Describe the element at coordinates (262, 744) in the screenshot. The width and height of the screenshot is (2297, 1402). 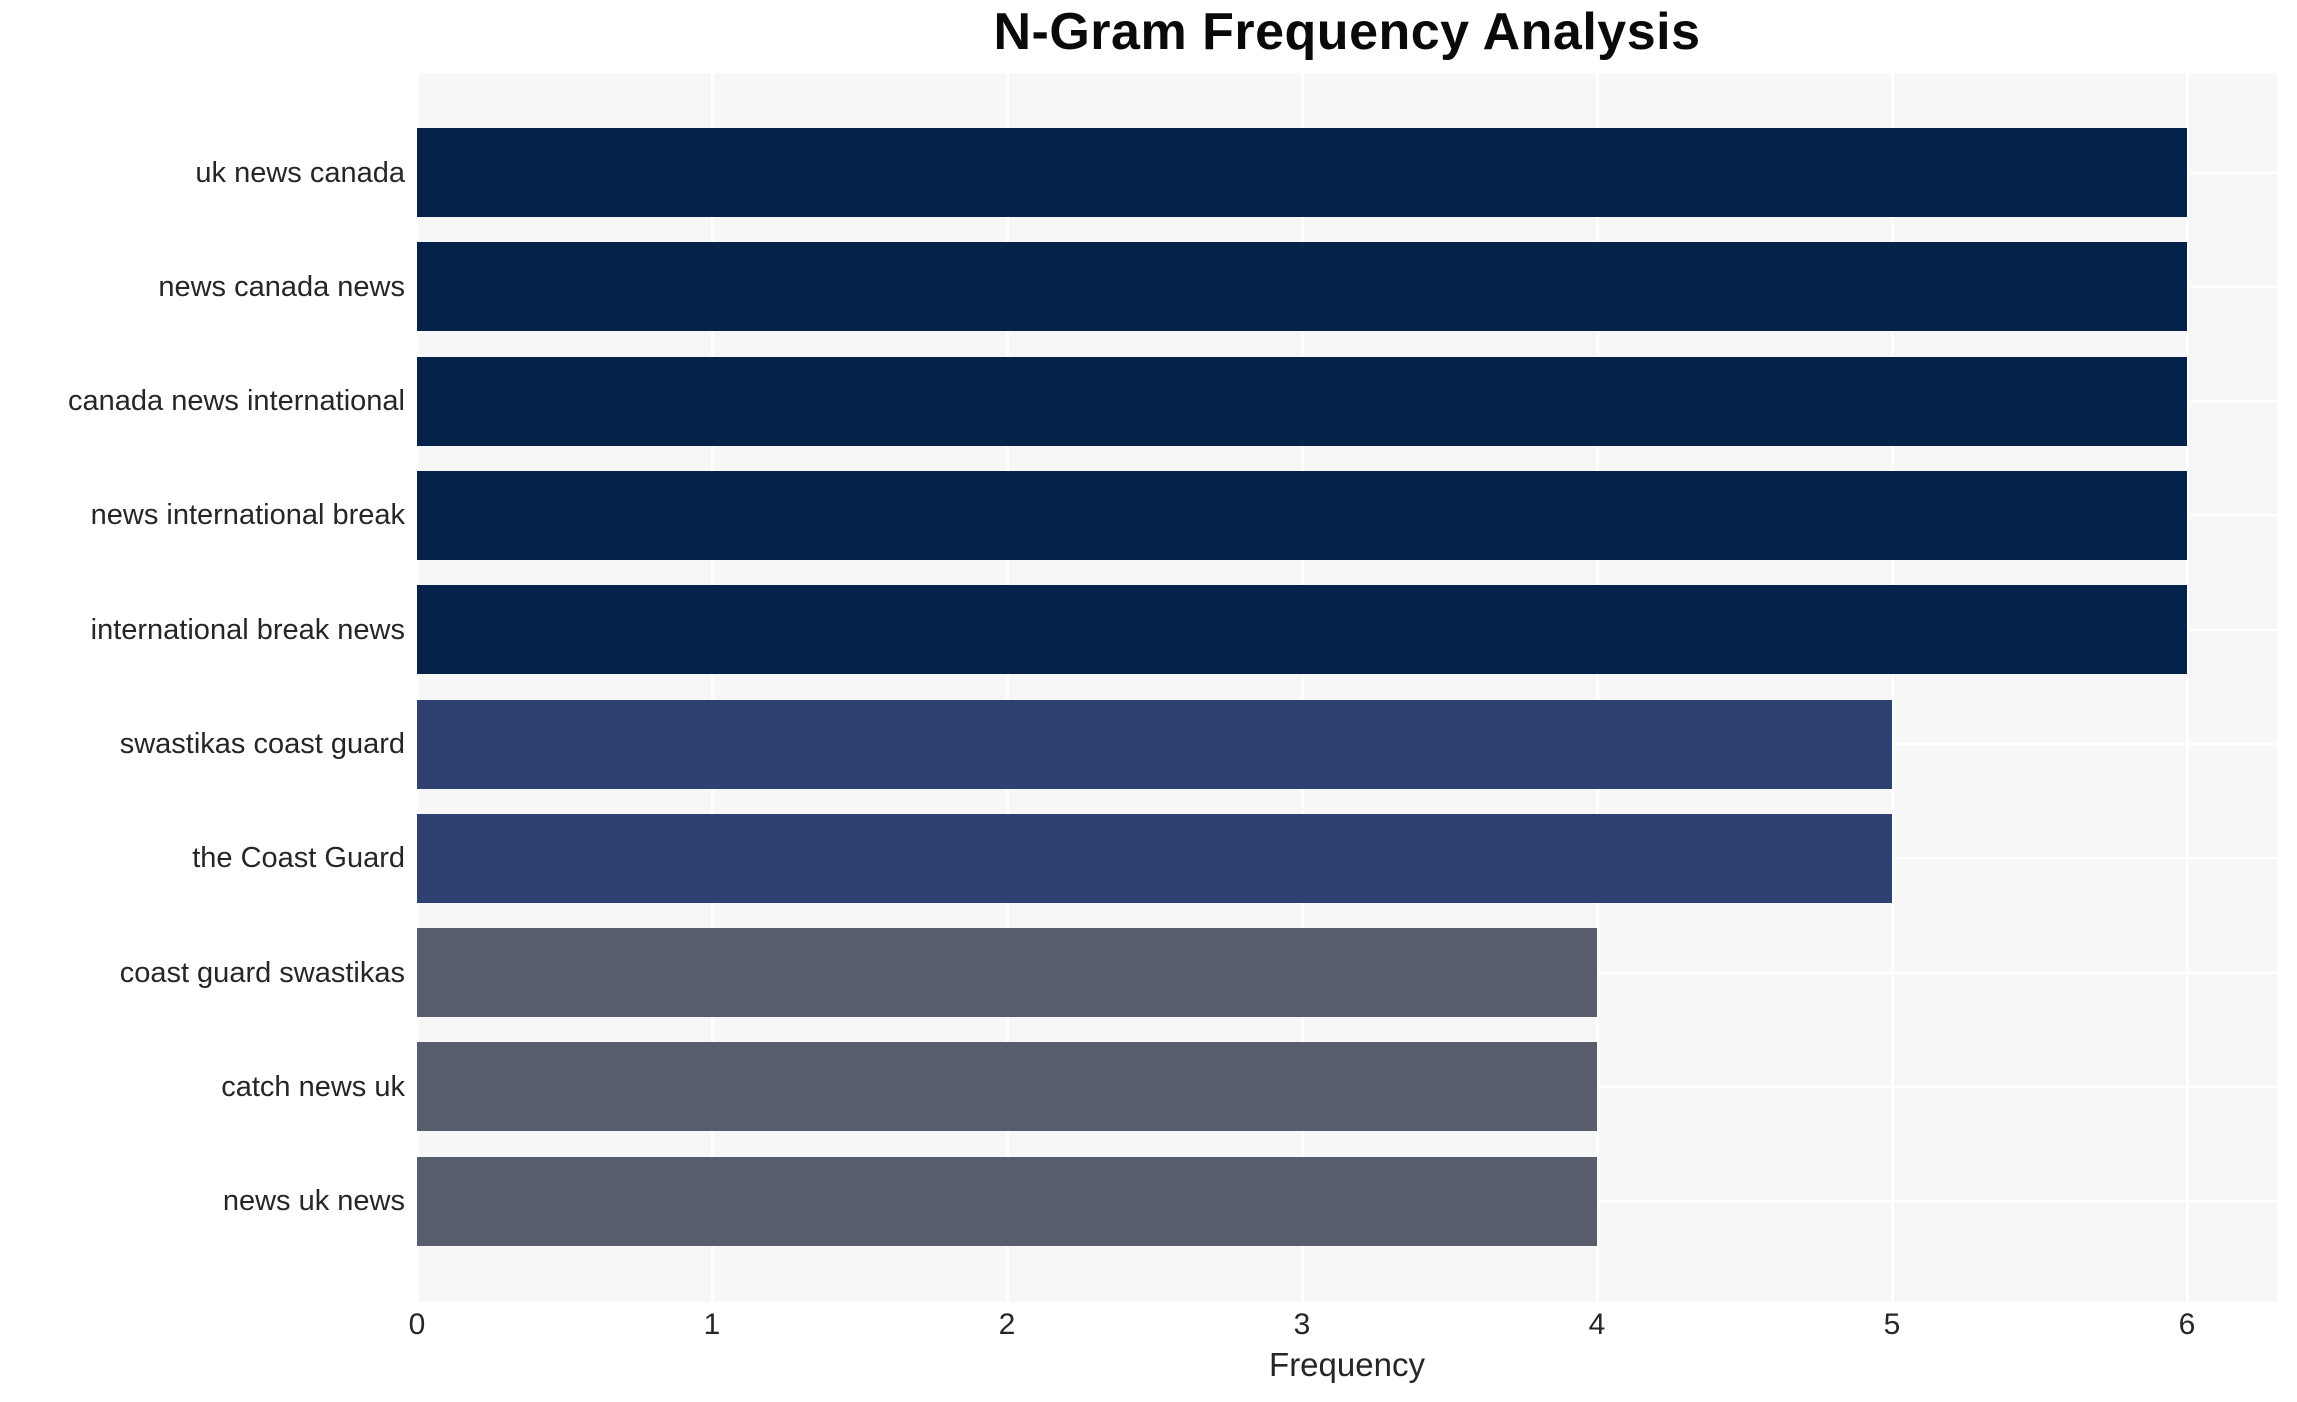
I see `category-label: swastikas coast guard` at that location.